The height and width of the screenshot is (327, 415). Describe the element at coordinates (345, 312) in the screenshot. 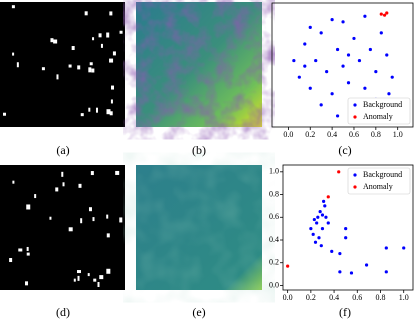

I see `caption: (f)` at that location.